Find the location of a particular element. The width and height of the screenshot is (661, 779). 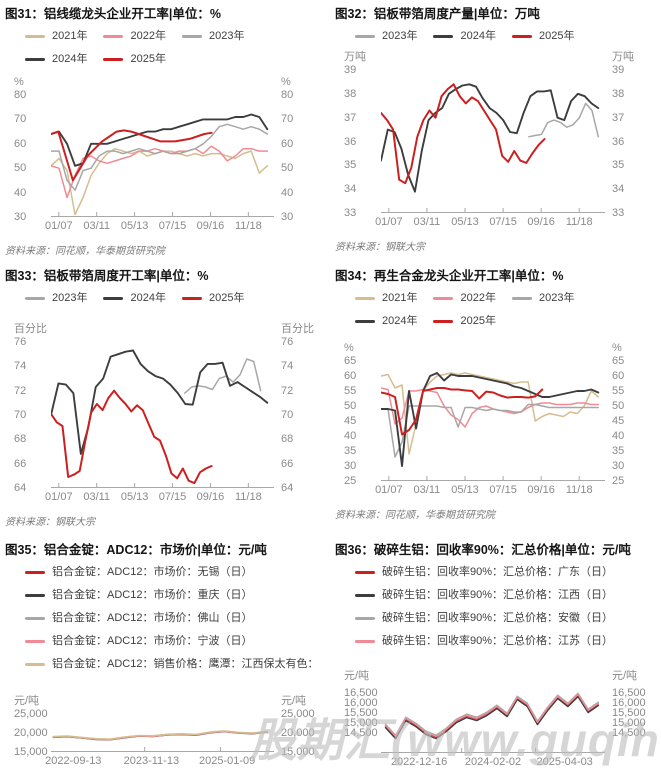

y-tick-label: 33 is located at coordinates (618, 213).